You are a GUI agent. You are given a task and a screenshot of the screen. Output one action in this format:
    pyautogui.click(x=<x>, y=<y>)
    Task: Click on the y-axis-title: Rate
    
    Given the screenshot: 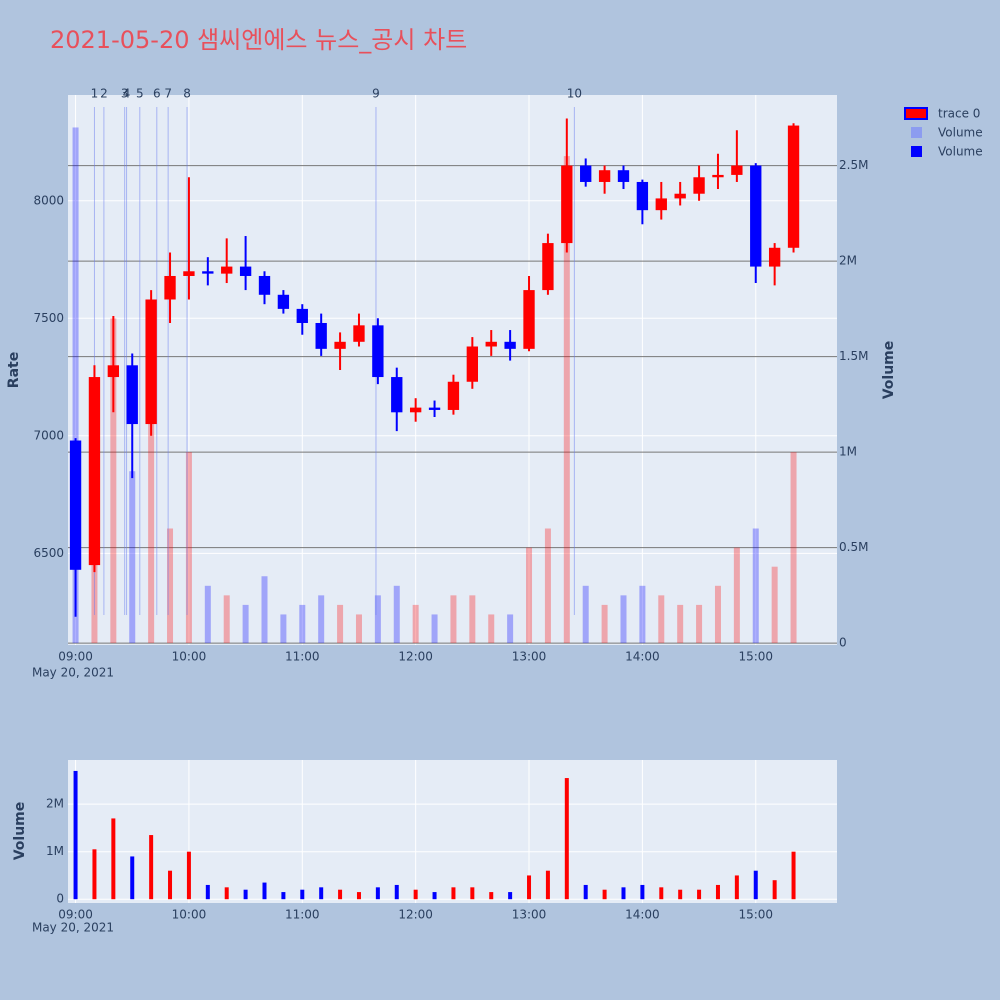 What is the action you would take?
    pyautogui.click(x=14, y=370)
    